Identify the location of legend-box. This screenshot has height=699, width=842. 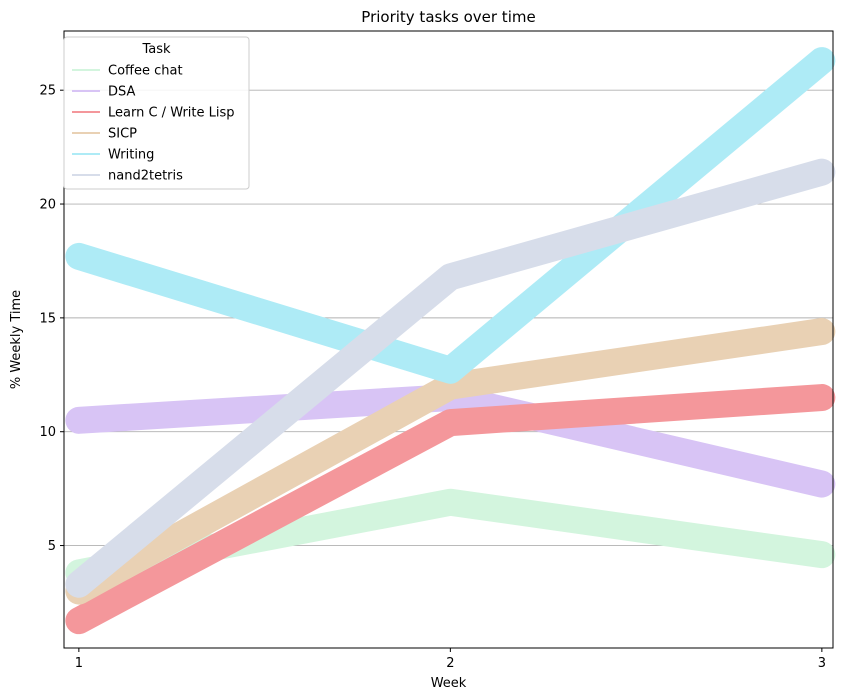
(156, 113).